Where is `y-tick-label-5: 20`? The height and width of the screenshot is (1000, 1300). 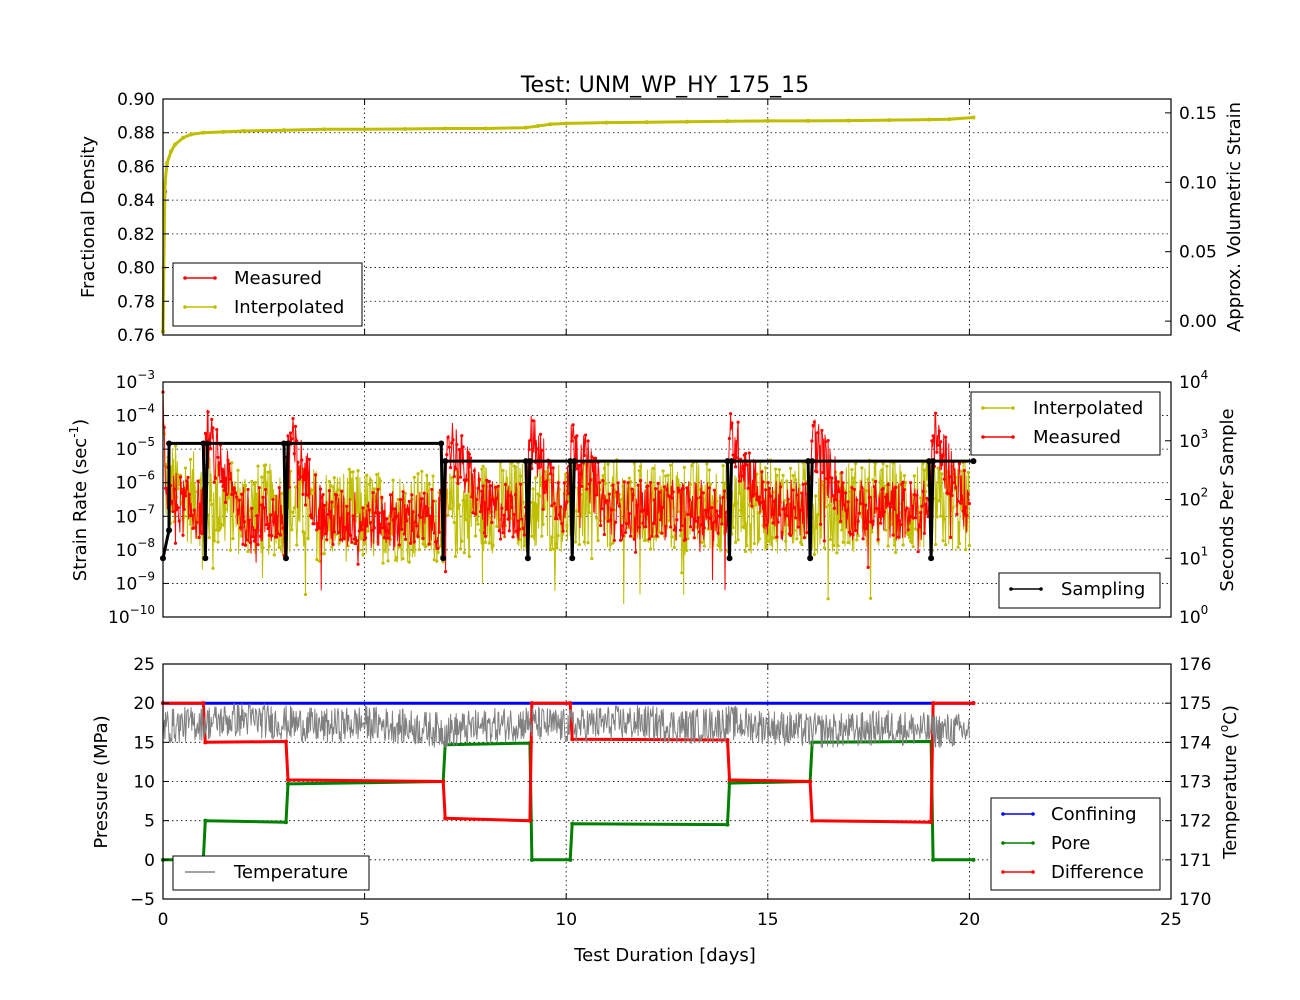
y-tick-label-5: 20 is located at coordinates (144, 704).